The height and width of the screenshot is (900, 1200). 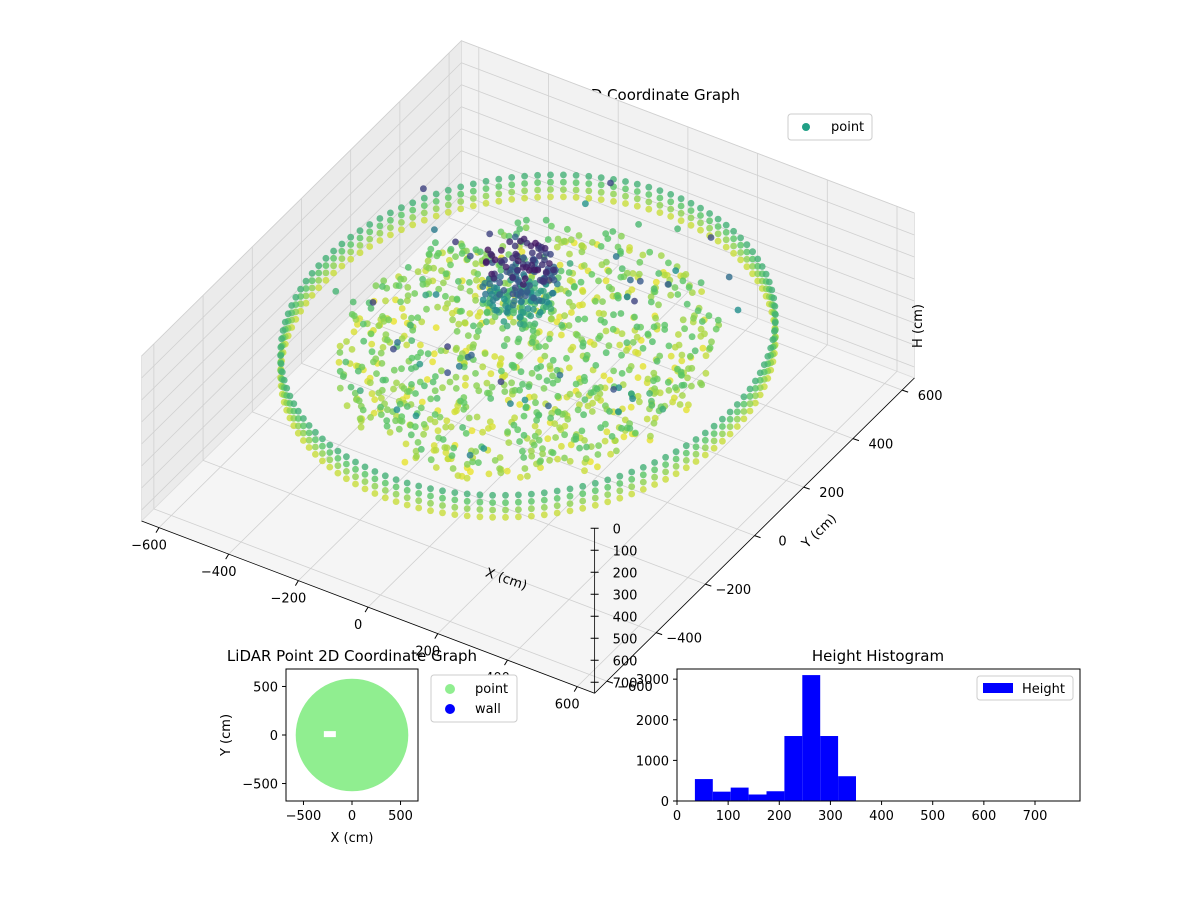 I want to click on grid-line, so click(x=675, y=304).